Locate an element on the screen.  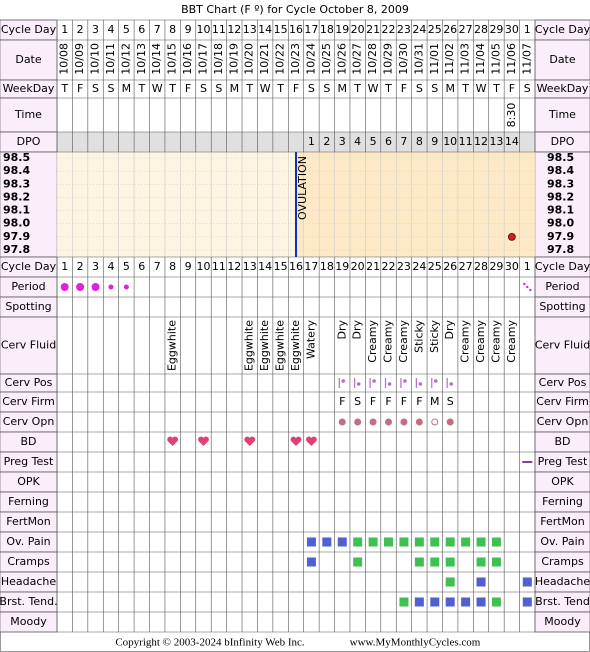
cycle-day: 11 is located at coordinates (219, 266).